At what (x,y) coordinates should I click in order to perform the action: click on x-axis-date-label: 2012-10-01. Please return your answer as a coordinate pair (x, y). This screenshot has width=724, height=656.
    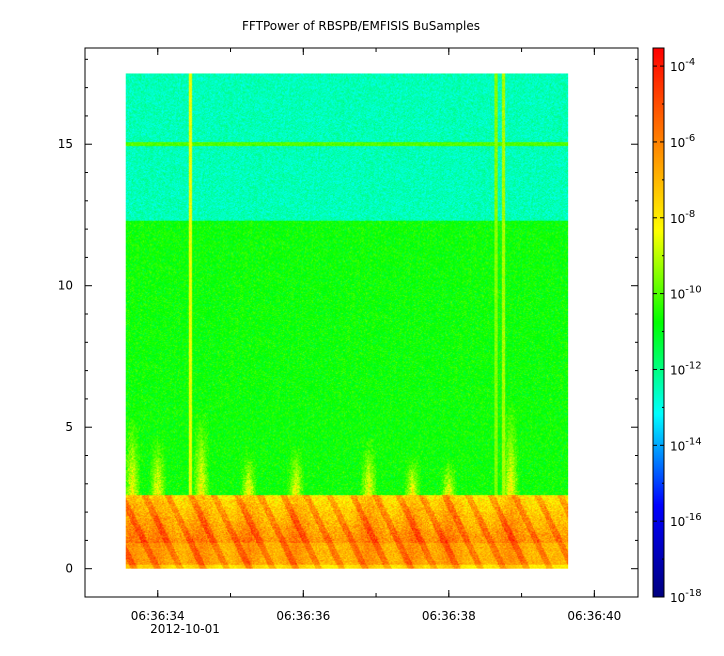
    Looking at the image, I should click on (185, 629).